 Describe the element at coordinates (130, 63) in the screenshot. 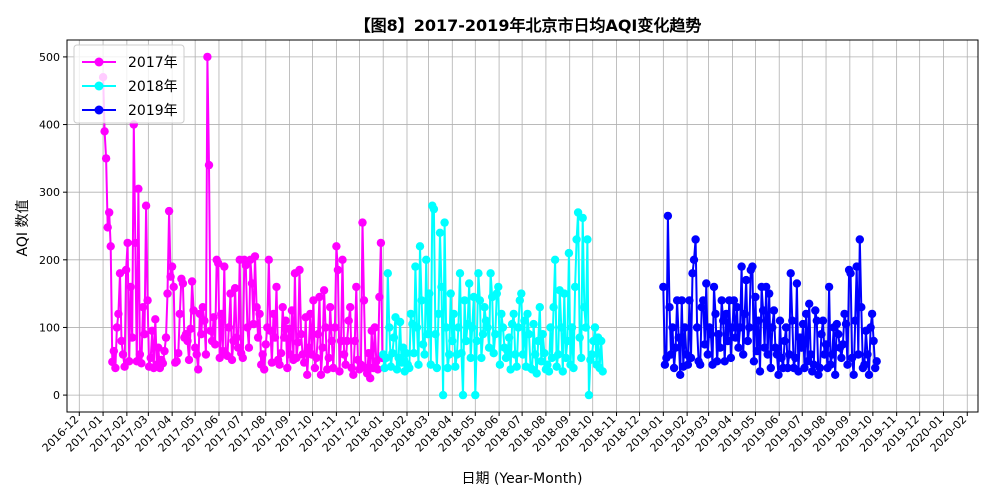

I see `legend-entry-2017: 2017年` at that location.